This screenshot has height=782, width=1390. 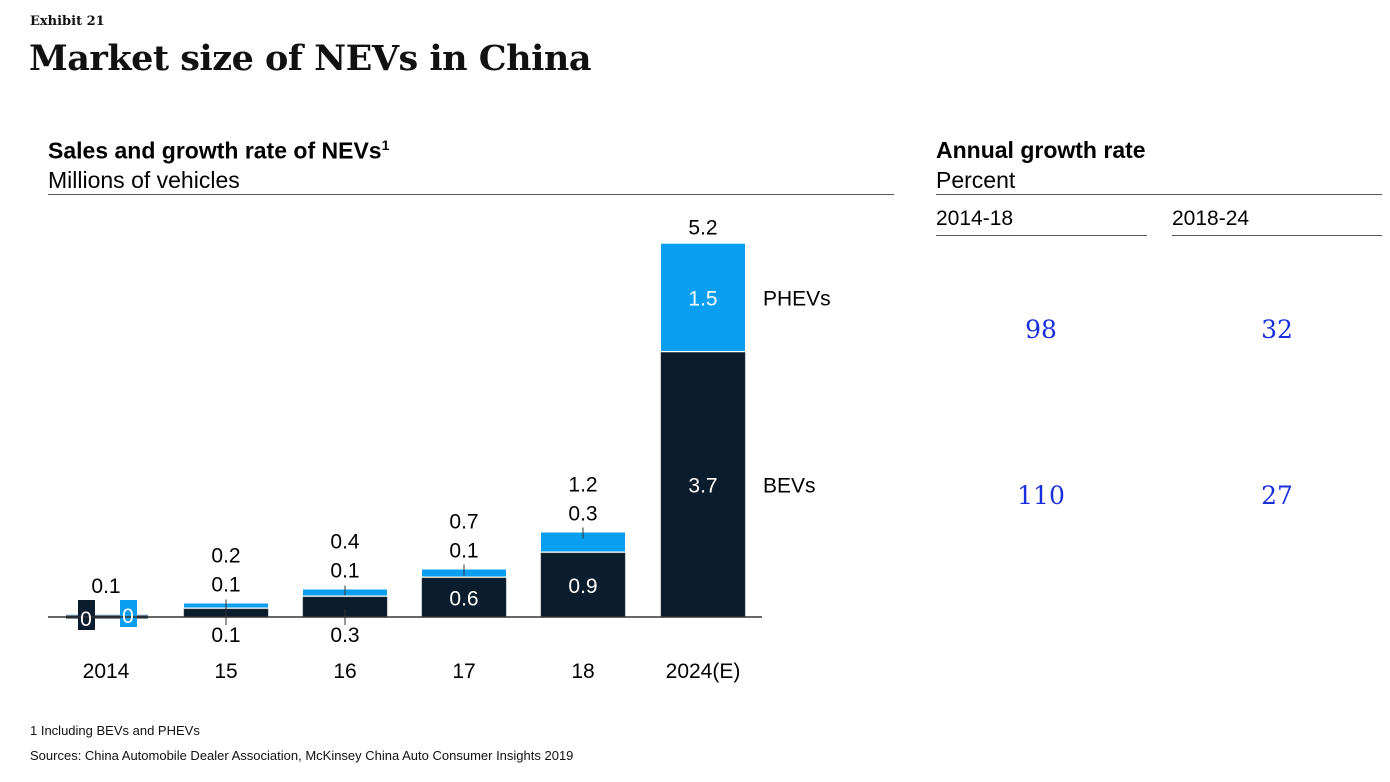 What do you see at coordinates (1041, 495) in the screenshot?
I see `growth-bev-2014-18: 110` at bounding box center [1041, 495].